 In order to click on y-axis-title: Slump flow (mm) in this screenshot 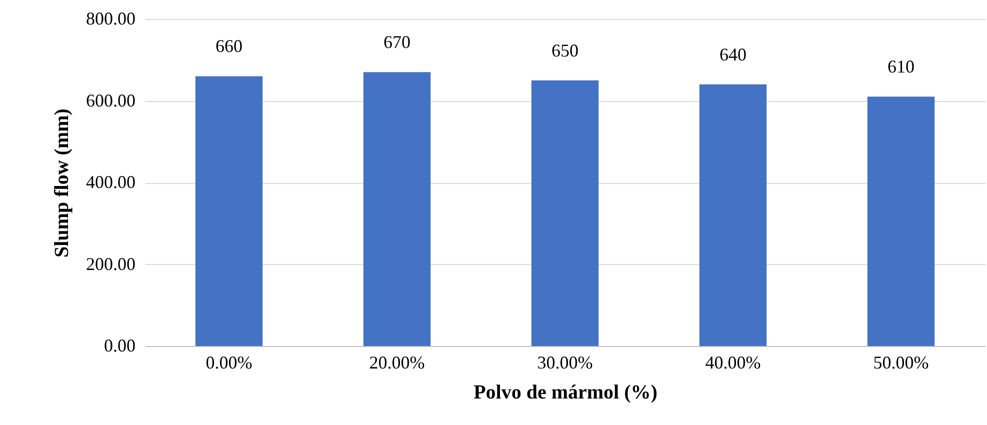, I will do `click(62, 183)`.